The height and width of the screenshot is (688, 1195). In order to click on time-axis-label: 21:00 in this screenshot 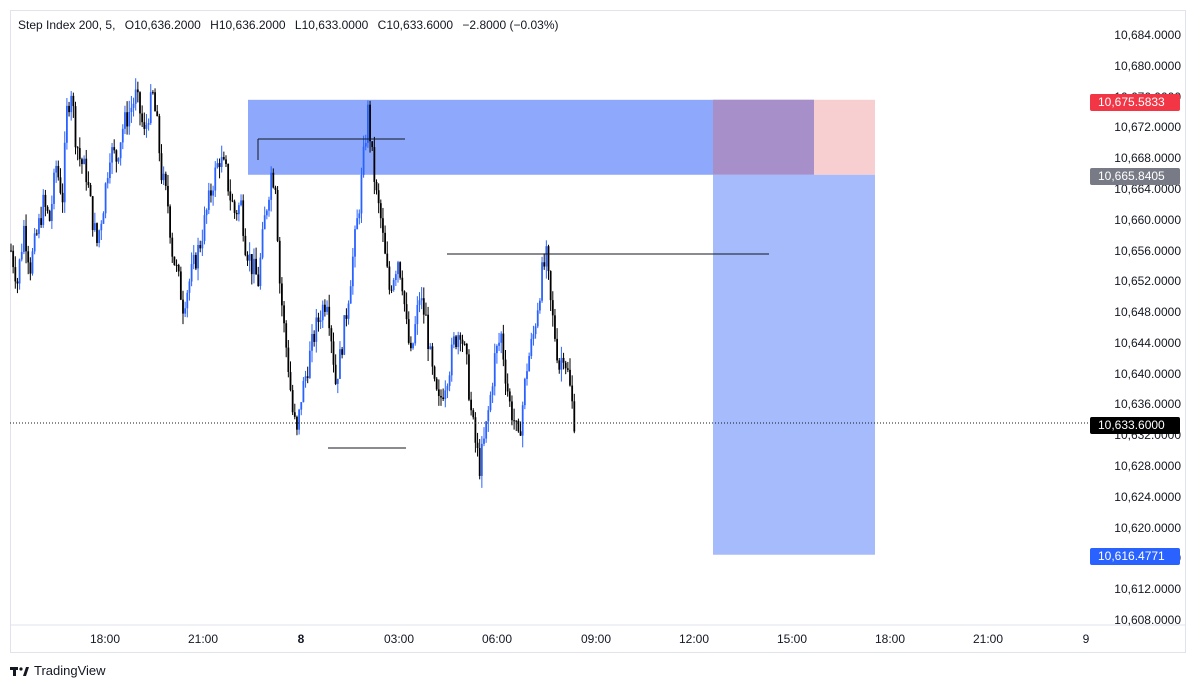, I will do `click(988, 639)`.